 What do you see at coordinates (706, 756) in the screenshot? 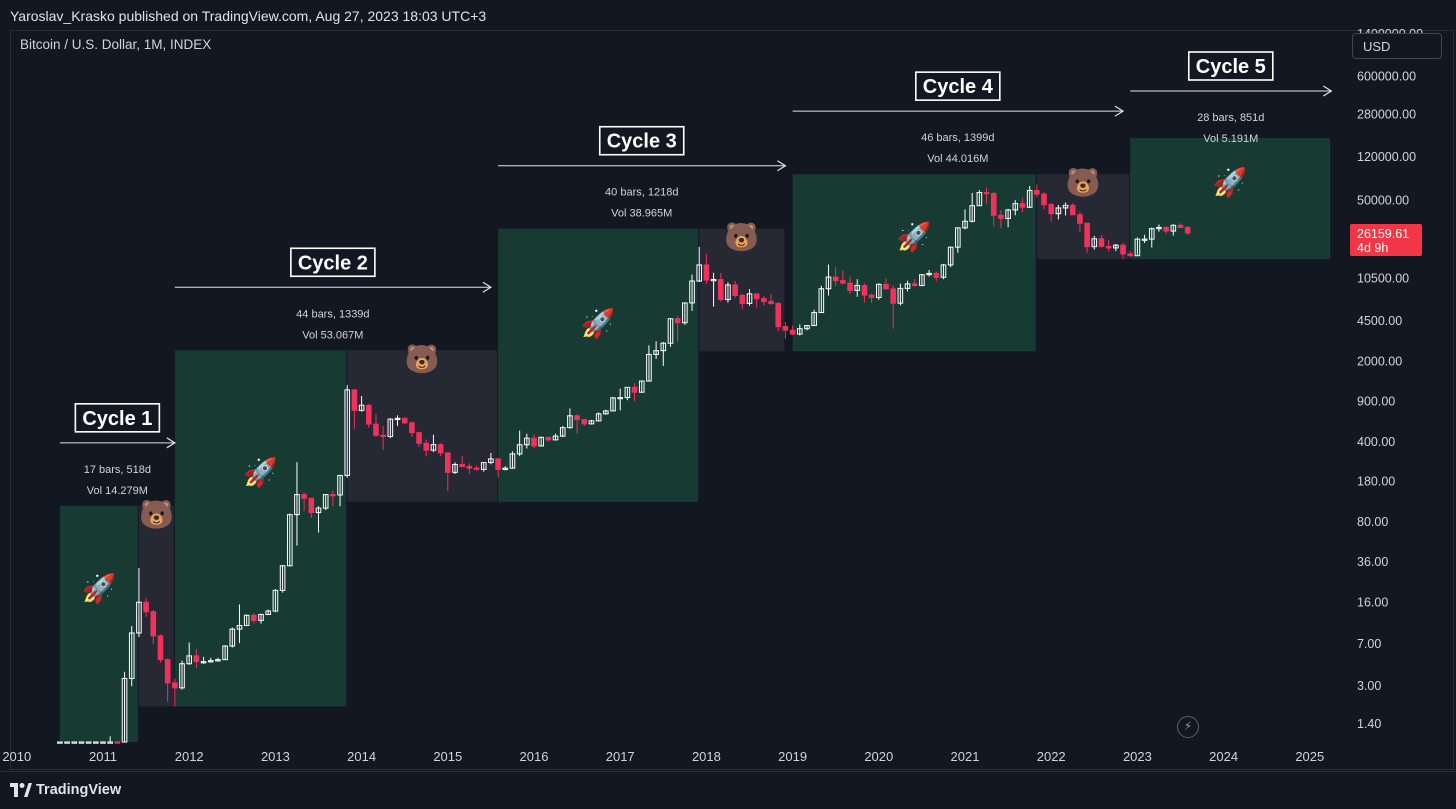
I see `time-tick-label: 2018` at bounding box center [706, 756].